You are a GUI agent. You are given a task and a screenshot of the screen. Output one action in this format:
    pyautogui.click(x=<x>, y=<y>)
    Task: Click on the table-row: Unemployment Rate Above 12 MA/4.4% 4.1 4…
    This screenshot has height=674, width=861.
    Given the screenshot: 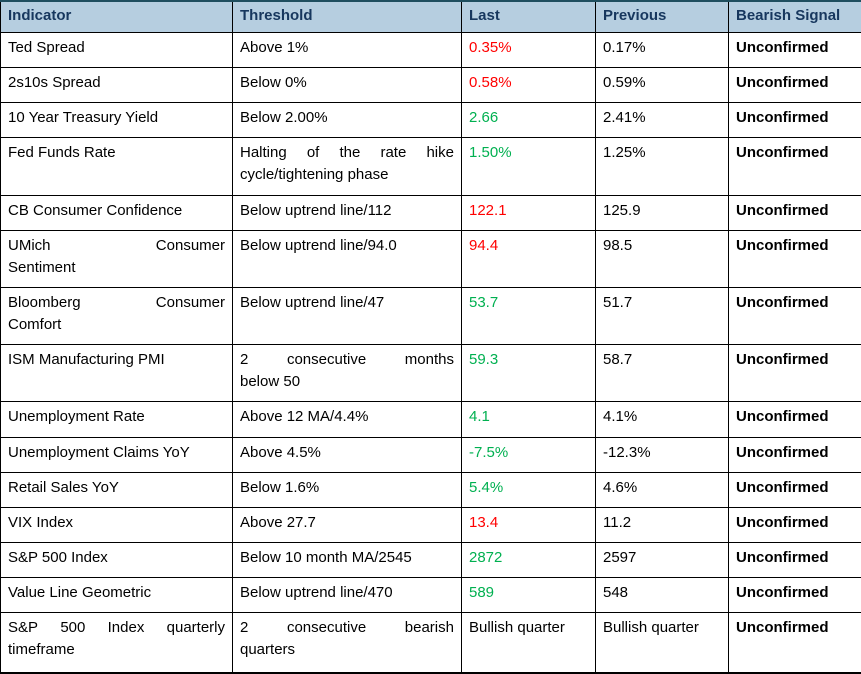 What is the action you would take?
    pyautogui.click(x=430, y=419)
    